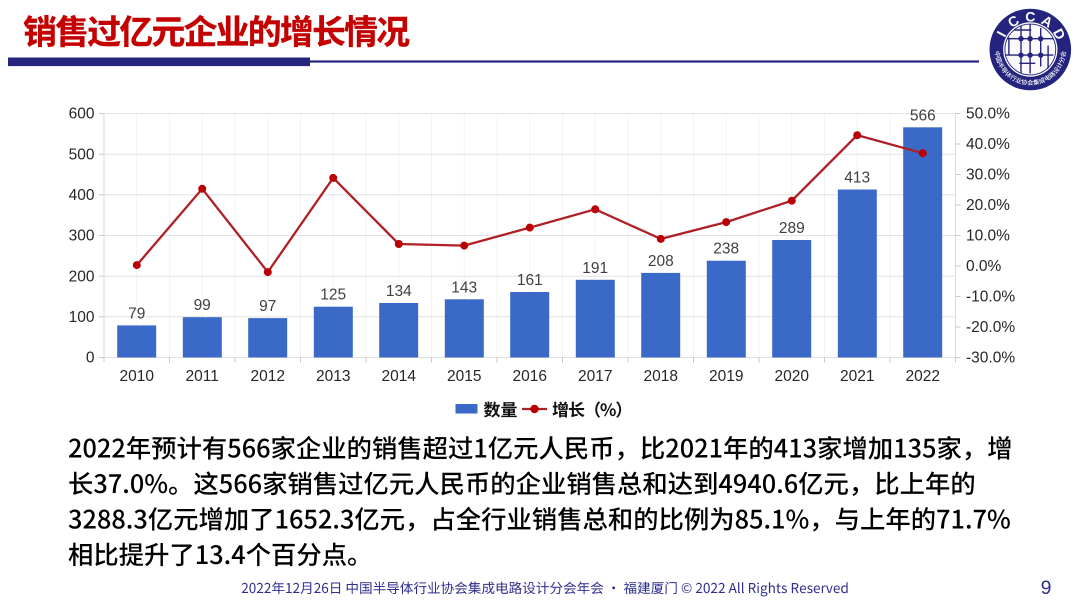 The image size is (1080, 612). Describe the element at coordinates (726, 249) in the screenshot. I see `svg-text: 238` at that location.